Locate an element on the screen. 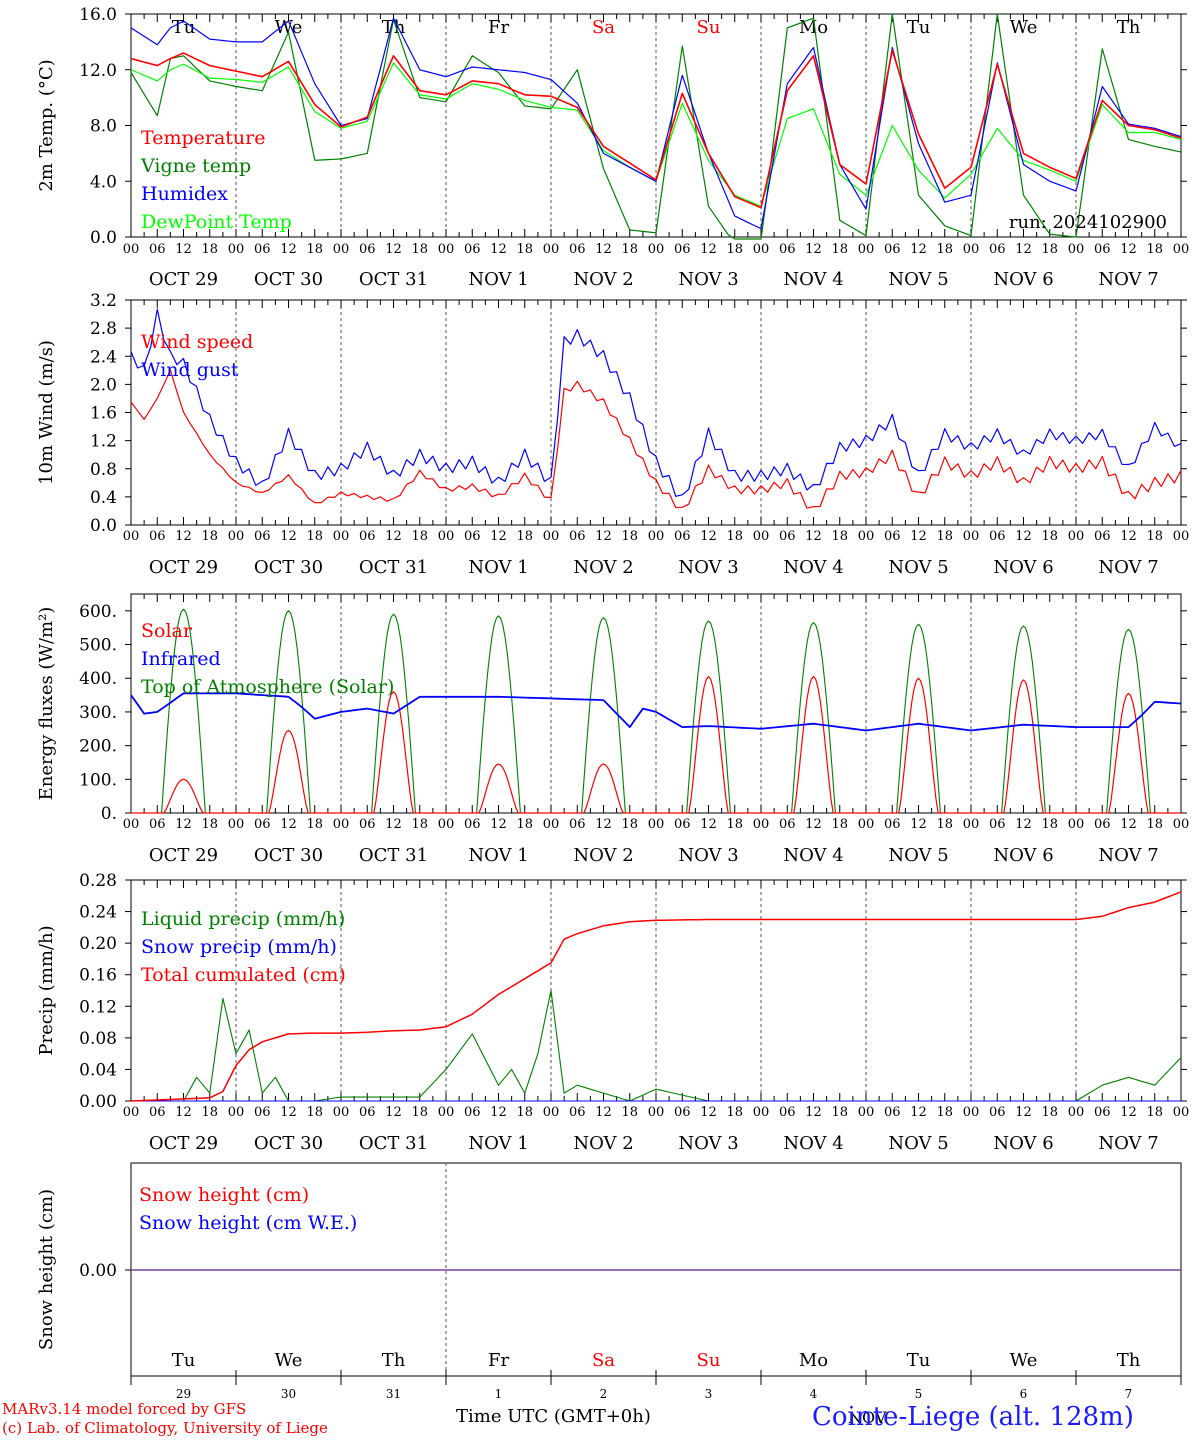 Image resolution: width=1194 pixels, height=1440 pixels. date-label: NOV 2 is located at coordinates (603, 855).